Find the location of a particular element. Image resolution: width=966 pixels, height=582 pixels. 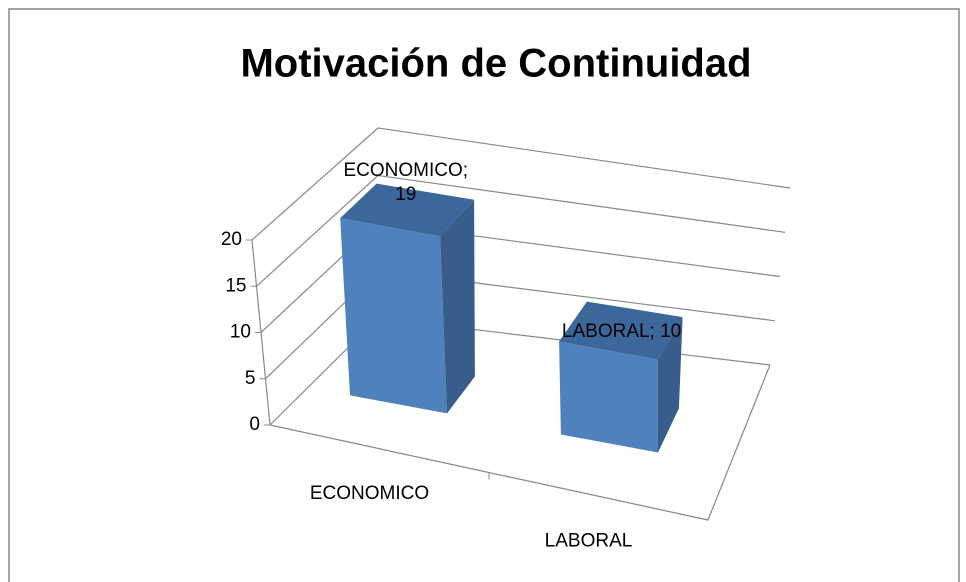

data-label: LABORAL; 10 is located at coordinates (621, 331).